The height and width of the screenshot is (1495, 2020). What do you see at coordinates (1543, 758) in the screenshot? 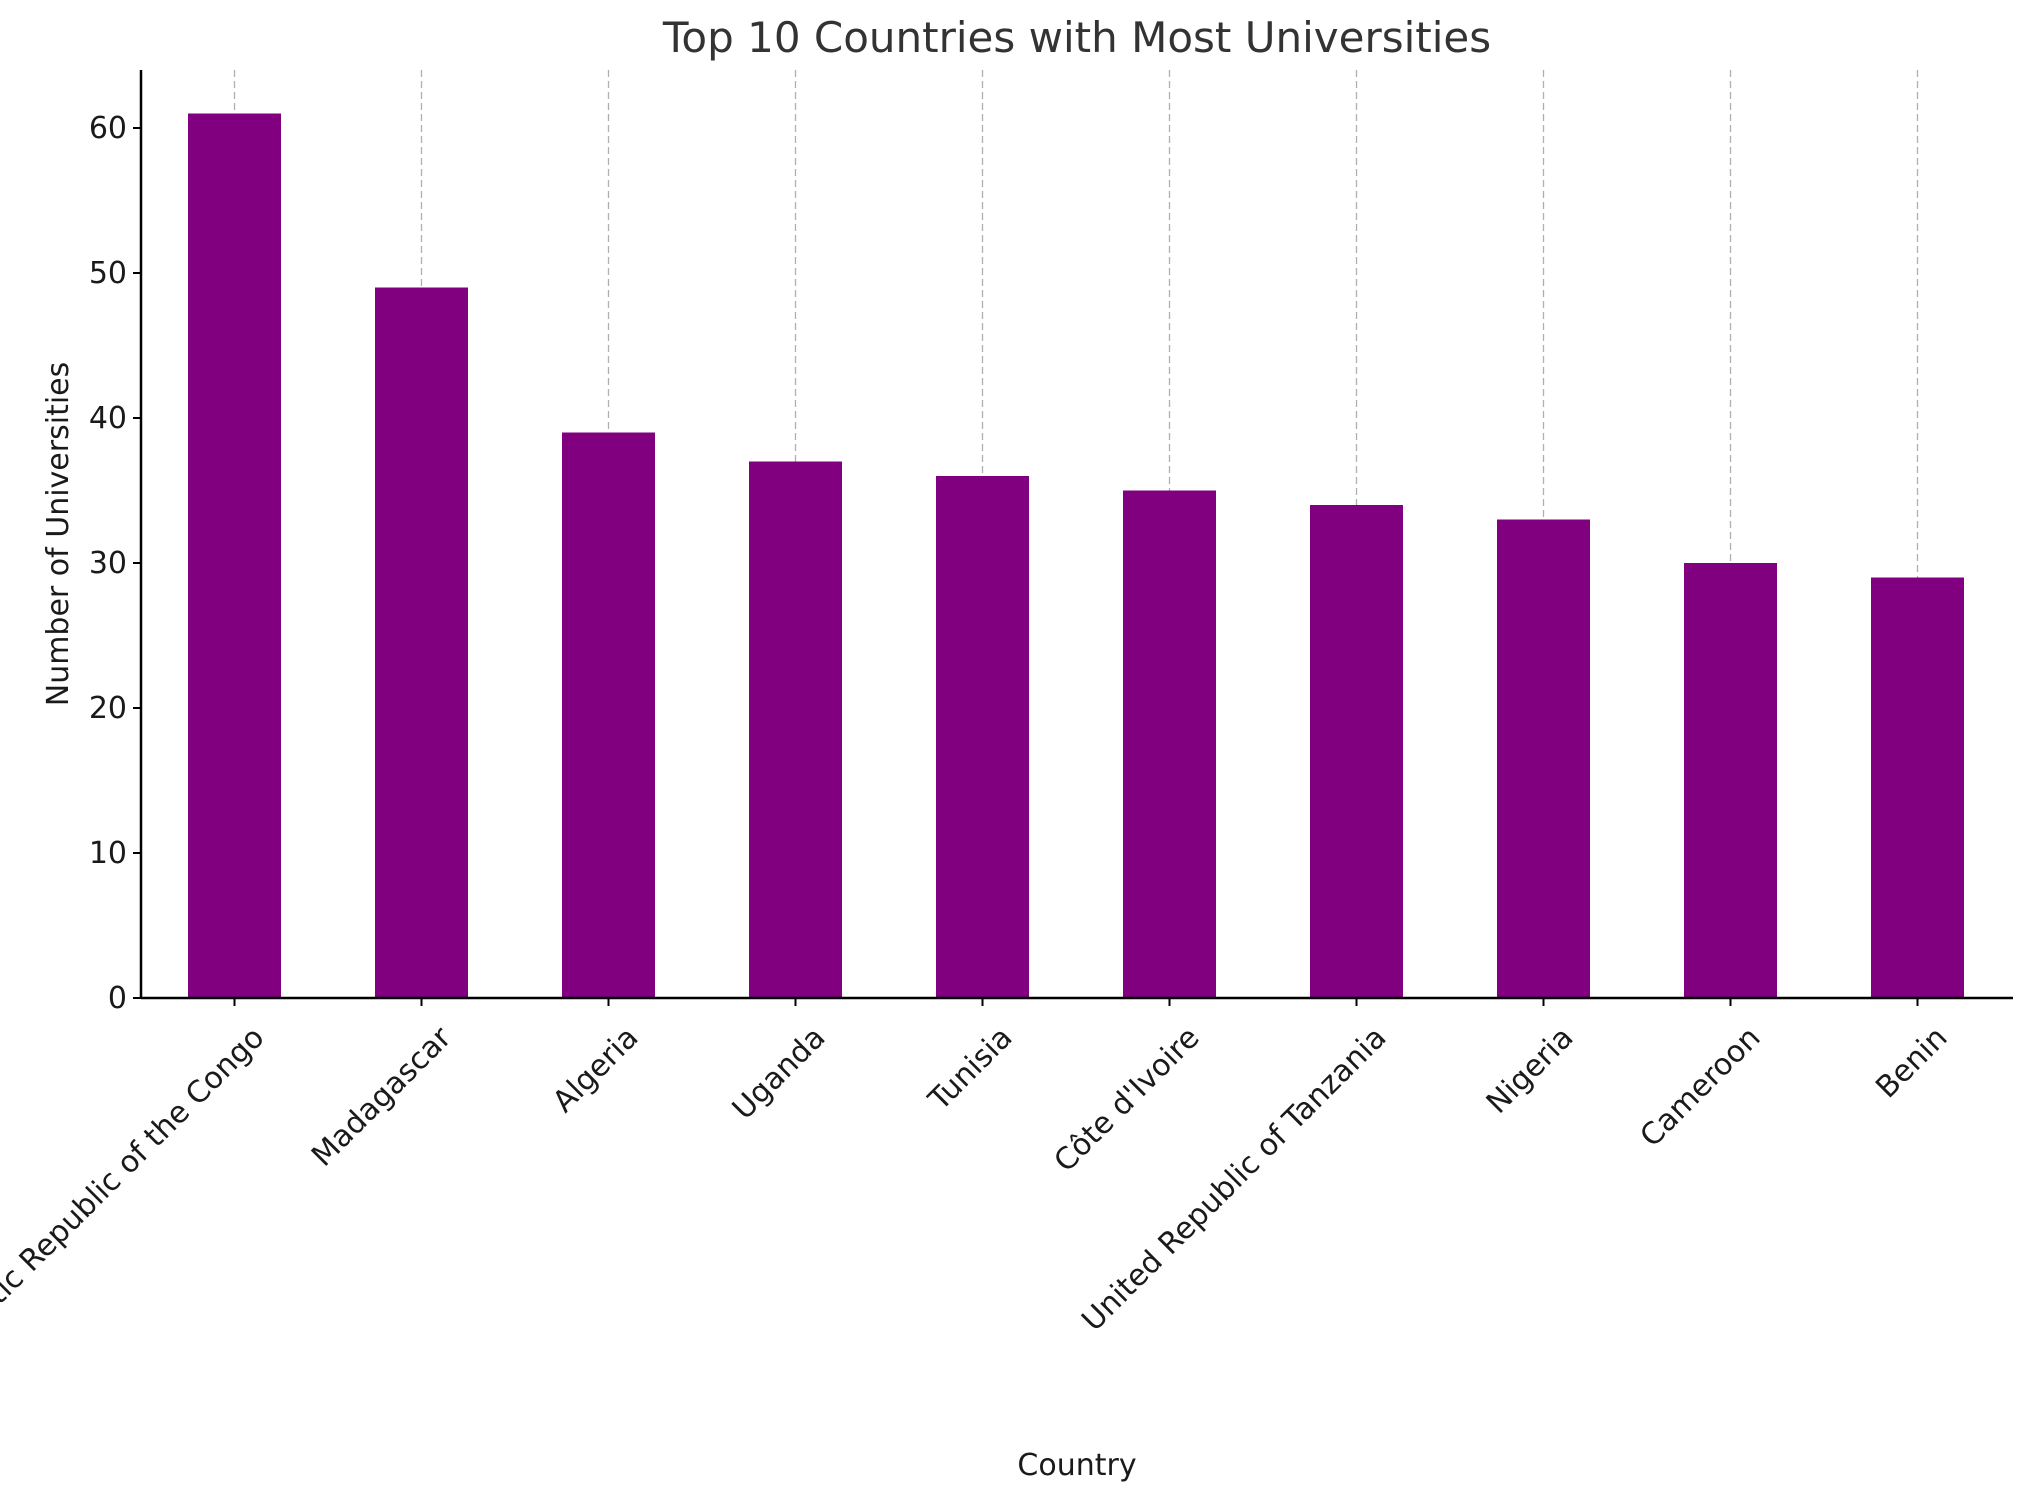
I see `bar-nigeria` at bounding box center [1543, 758].